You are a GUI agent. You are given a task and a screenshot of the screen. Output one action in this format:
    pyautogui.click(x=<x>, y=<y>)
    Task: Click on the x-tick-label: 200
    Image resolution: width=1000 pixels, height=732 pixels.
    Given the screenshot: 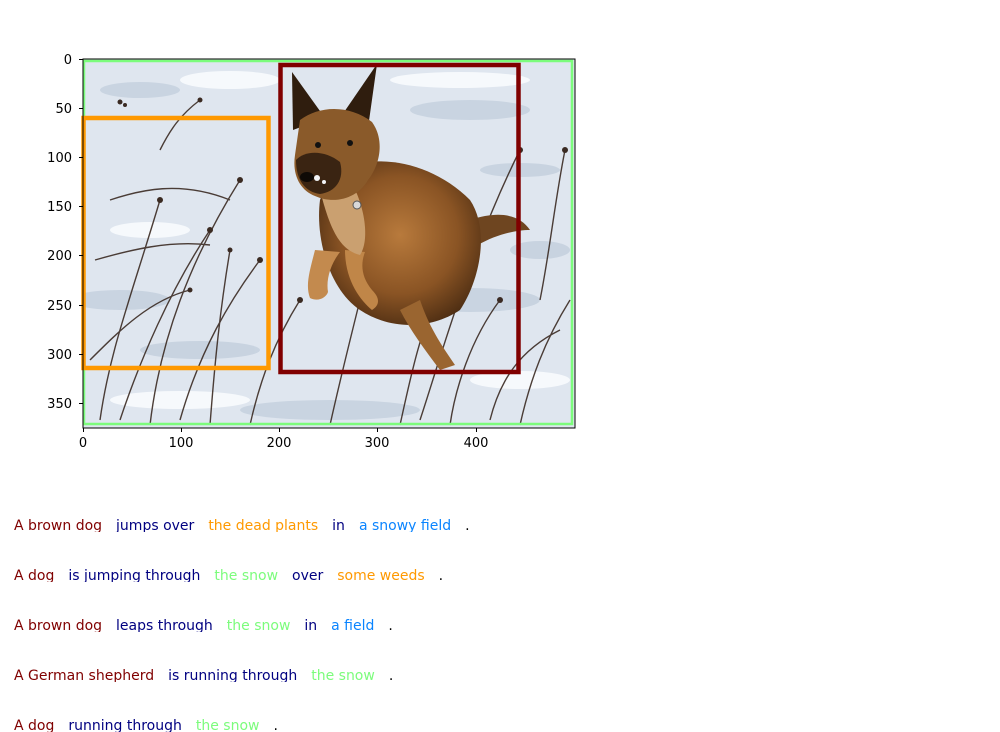 What is the action you would take?
    pyautogui.click(x=279, y=443)
    